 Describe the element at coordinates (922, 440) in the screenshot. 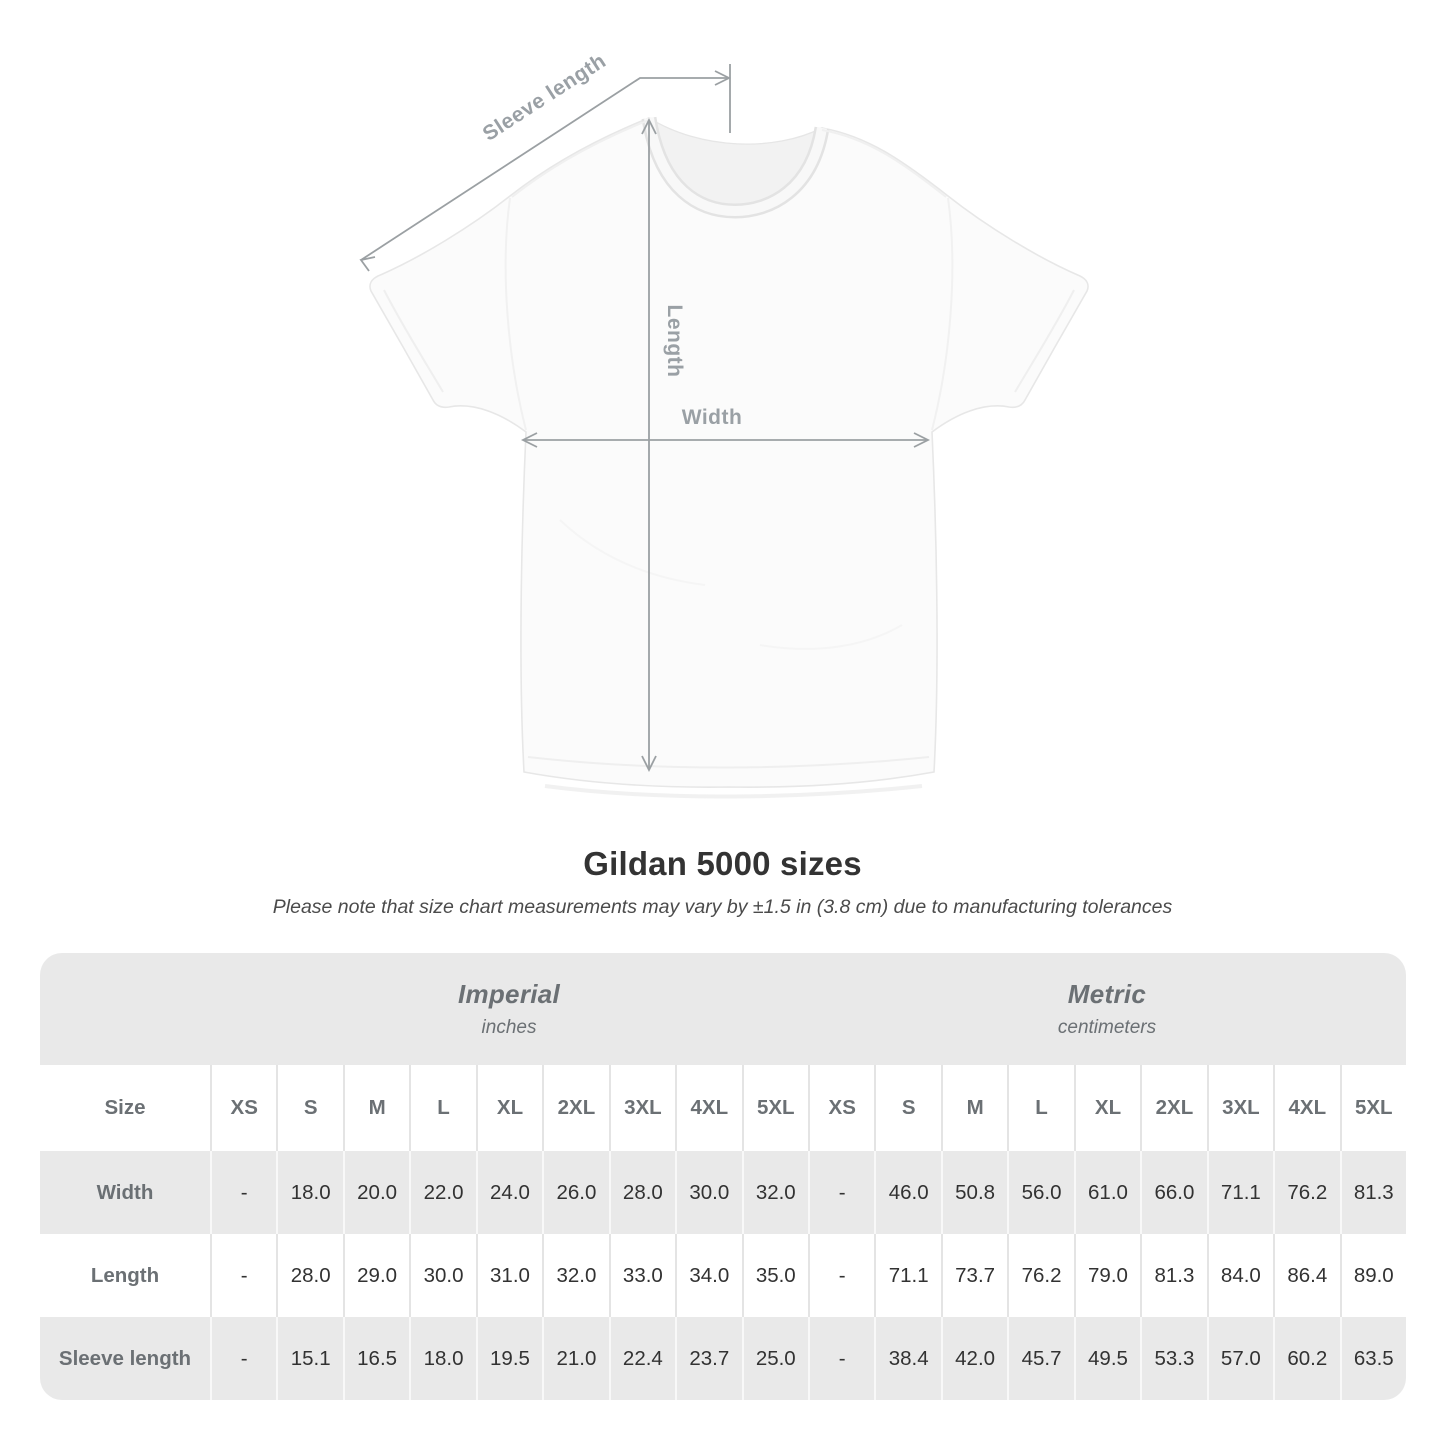

I see `width-arrowhead-right` at that location.